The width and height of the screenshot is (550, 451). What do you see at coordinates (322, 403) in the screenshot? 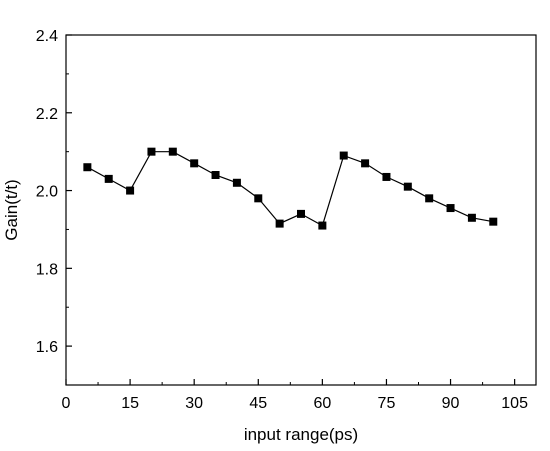
I see `x-tick-label: 60` at bounding box center [322, 403].